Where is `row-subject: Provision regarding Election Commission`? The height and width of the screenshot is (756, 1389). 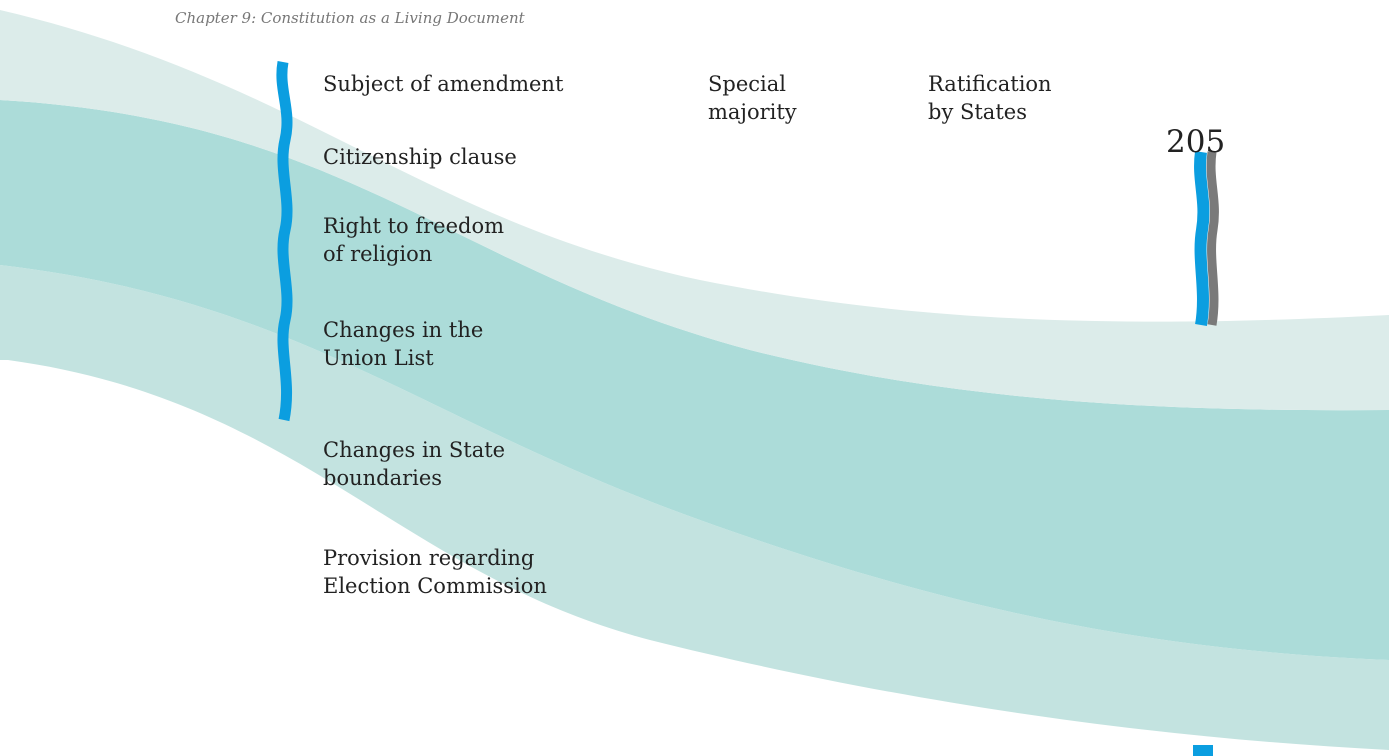
row-subject: Provision regarding Election Commission is located at coordinates (435, 572).